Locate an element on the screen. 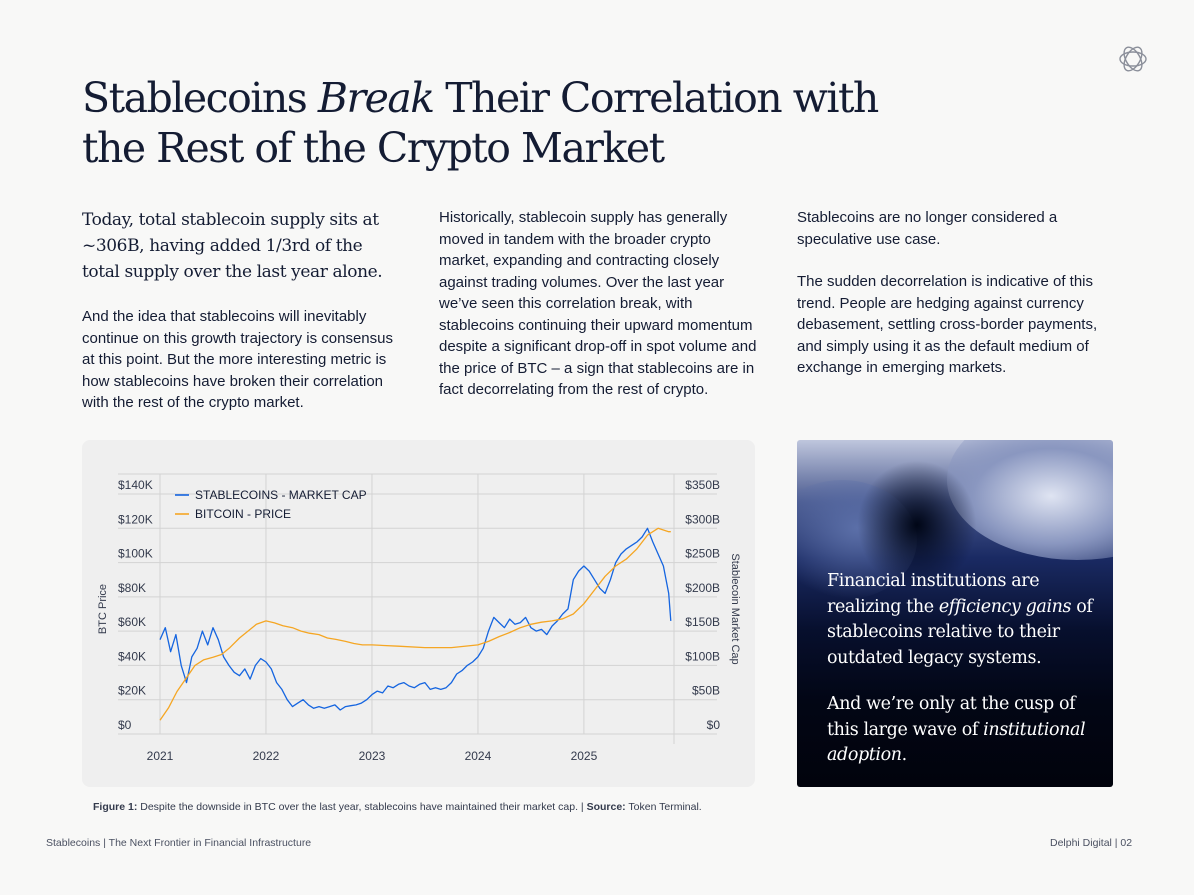  x-tick-label: 2023 is located at coordinates (372, 756).